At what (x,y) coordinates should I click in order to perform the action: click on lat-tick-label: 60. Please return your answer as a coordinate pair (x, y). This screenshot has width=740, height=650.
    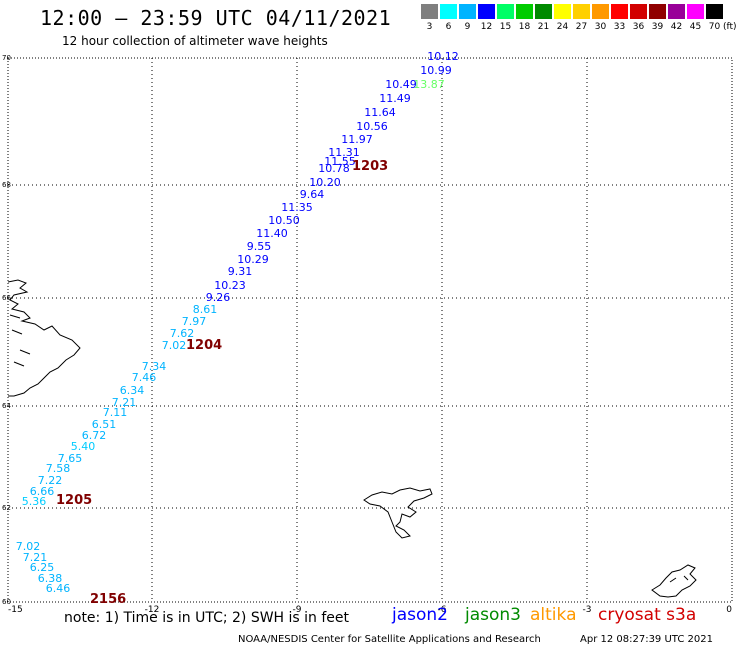
    Looking at the image, I should click on (6, 602).